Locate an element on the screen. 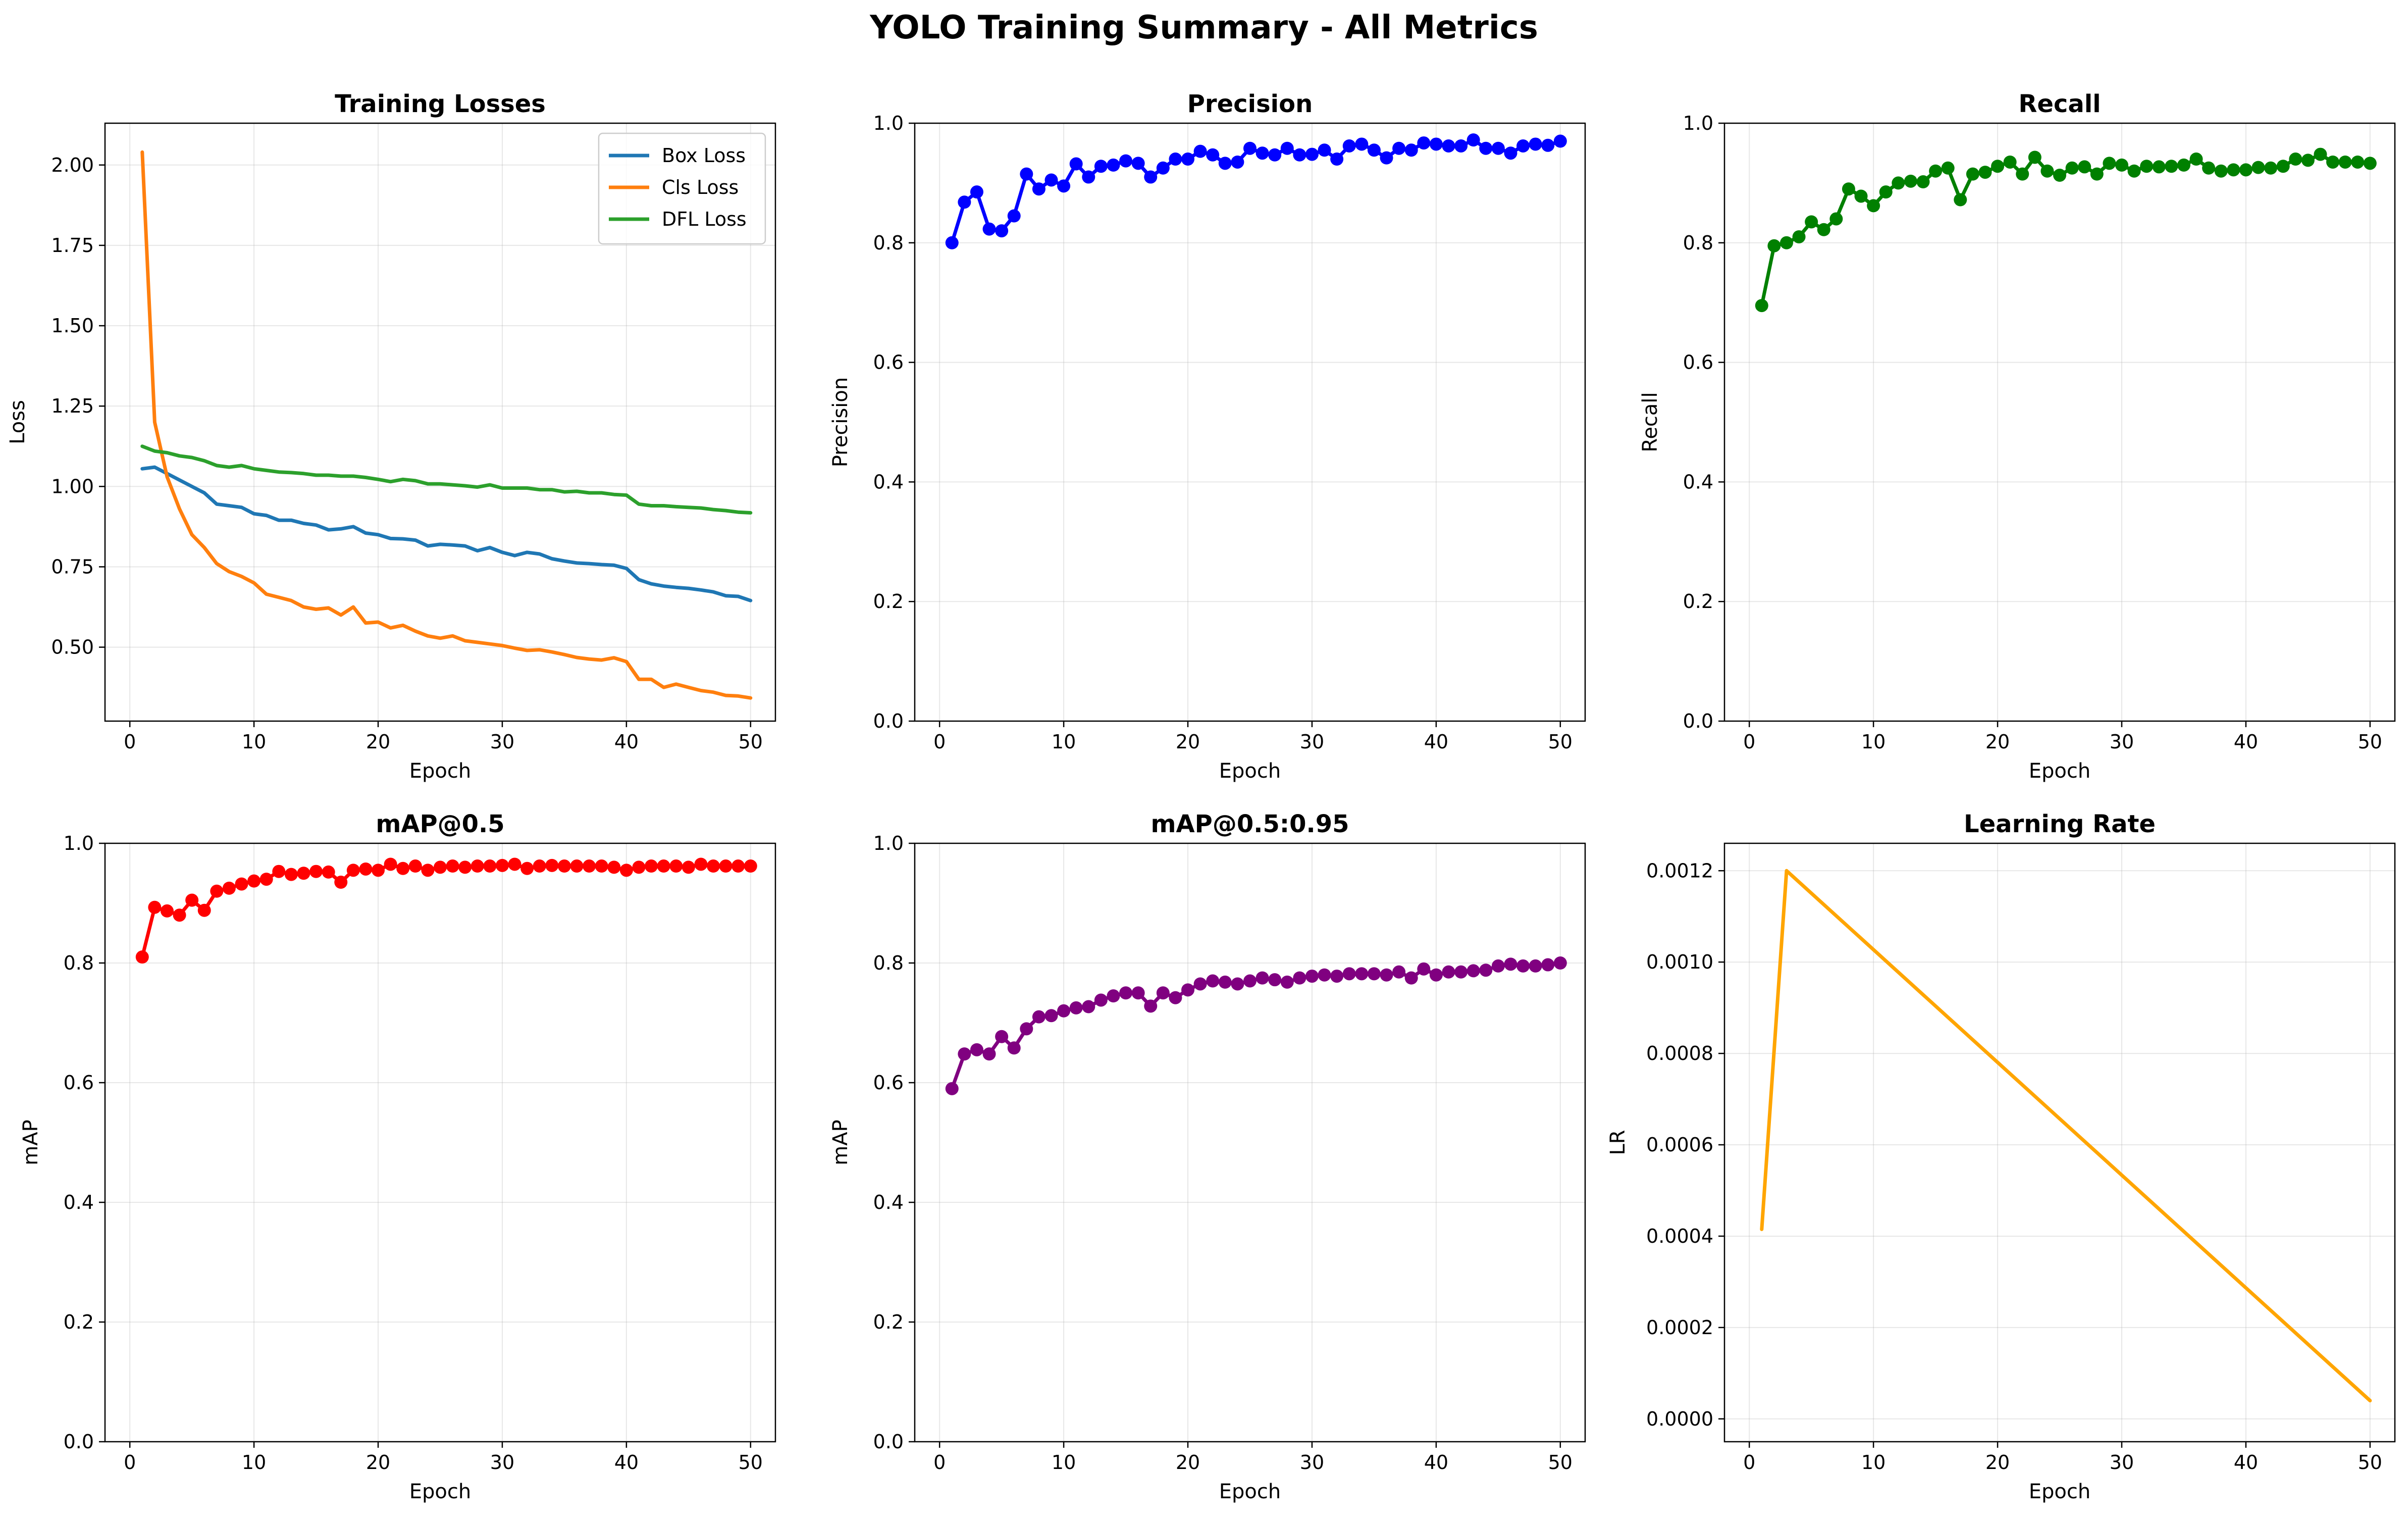 The height and width of the screenshot is (1522, 2408). y-tick-label: 1.00 is located at coordinates (72, 486).